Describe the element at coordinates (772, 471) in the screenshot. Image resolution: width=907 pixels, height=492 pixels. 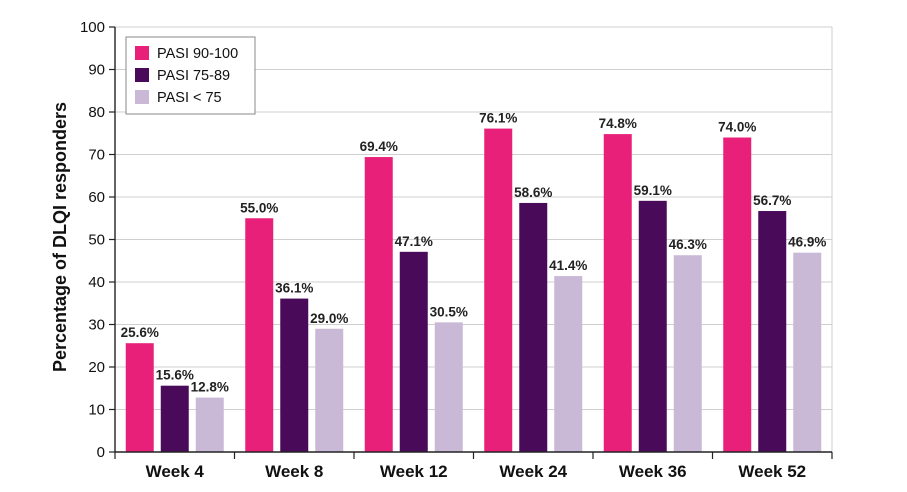
I see `x-tick-label: Week 52` at that location.